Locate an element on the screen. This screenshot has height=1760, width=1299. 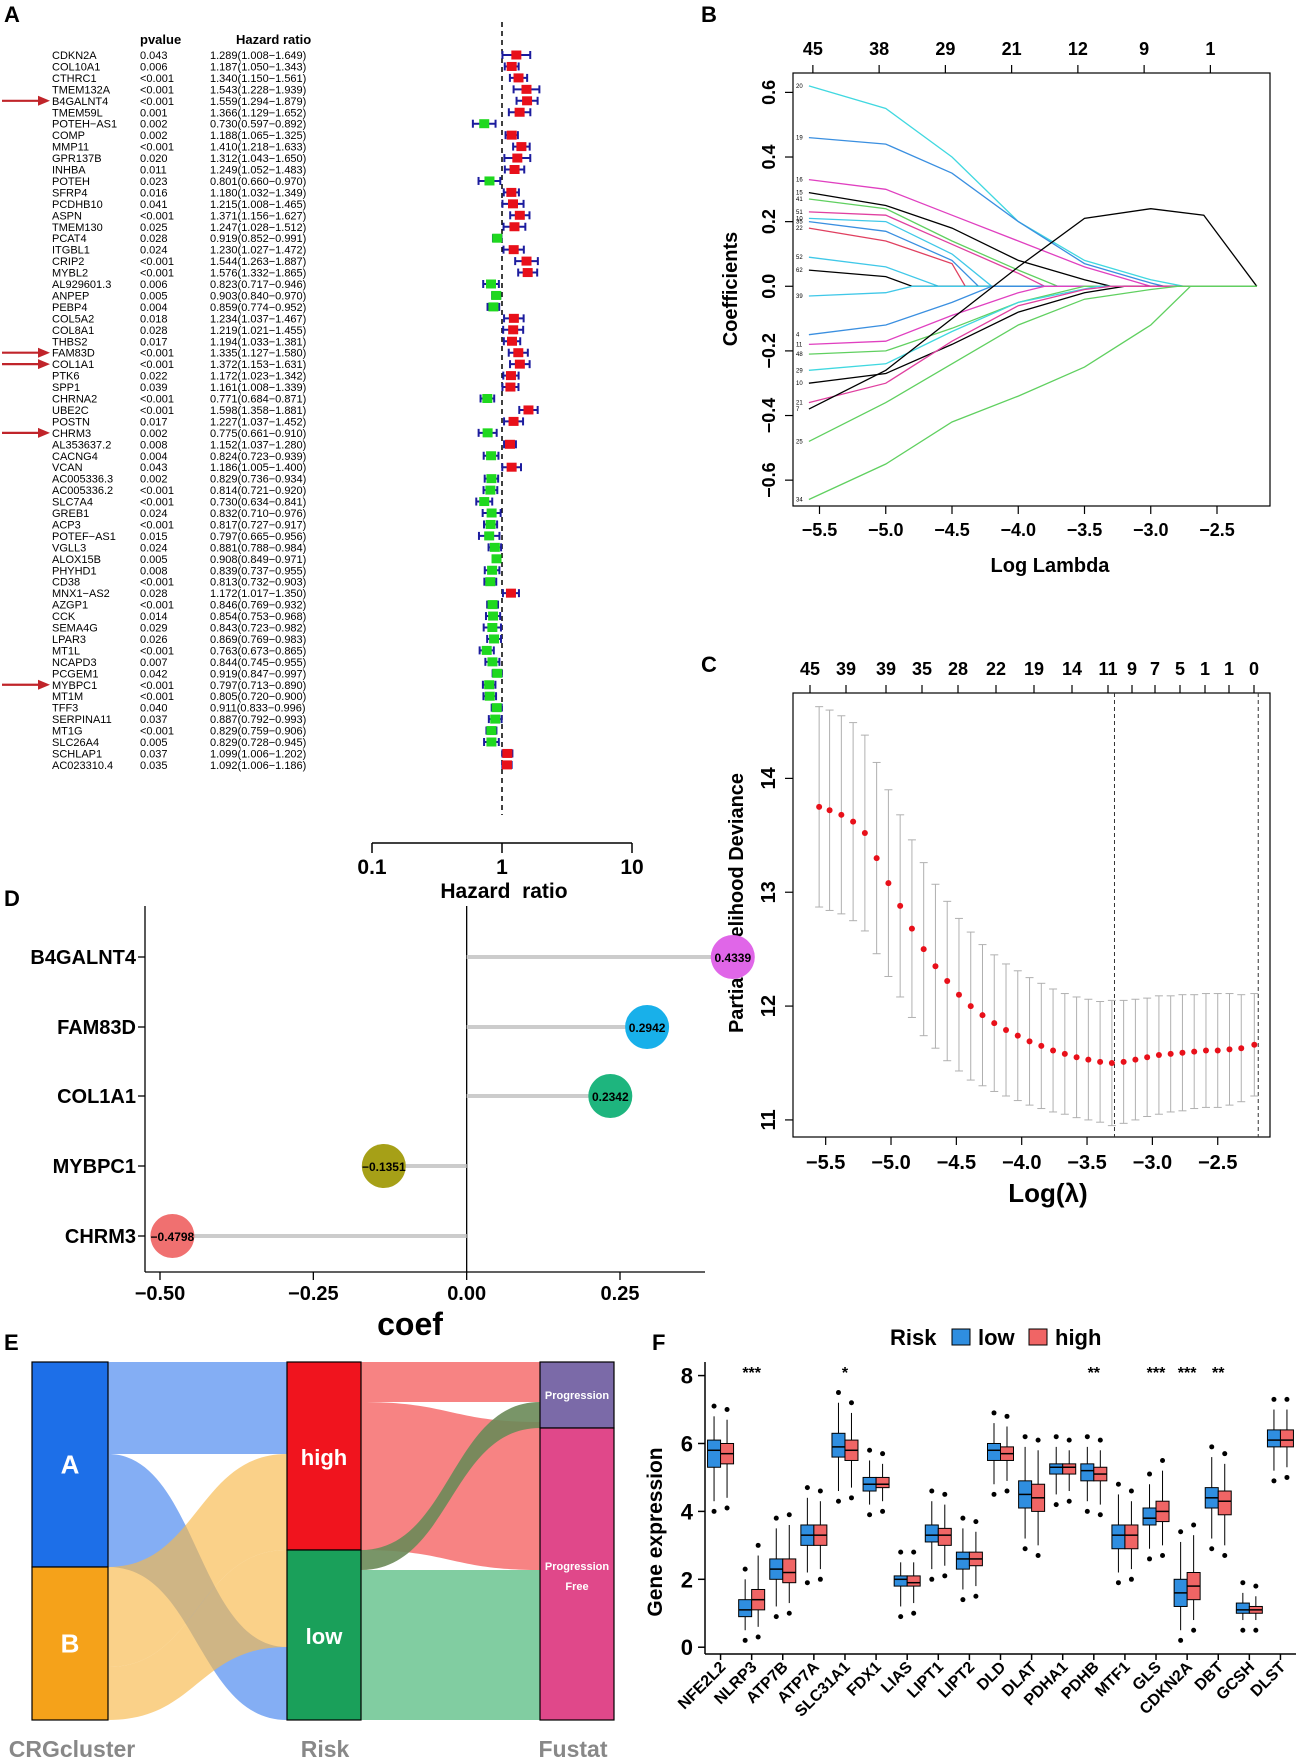
forest-gene-label: NCAPD3 is located at coordinates (74, 663).